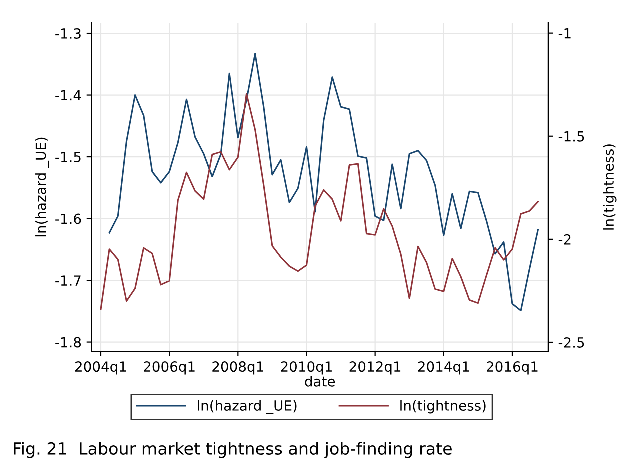 Image resolution: width=624 pixels, height=470 pixels. I want to click on y2-tick-label: -1.5, so click(571, 137).